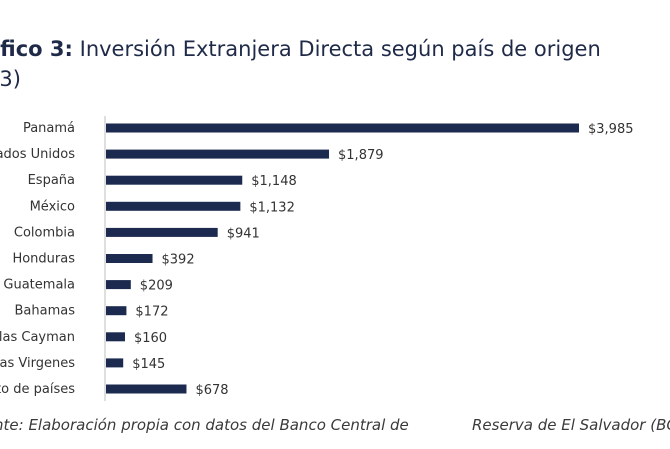 The height and width of the screenshot is (449, 670). I want to click on data-label: $209, so click(156, 286).